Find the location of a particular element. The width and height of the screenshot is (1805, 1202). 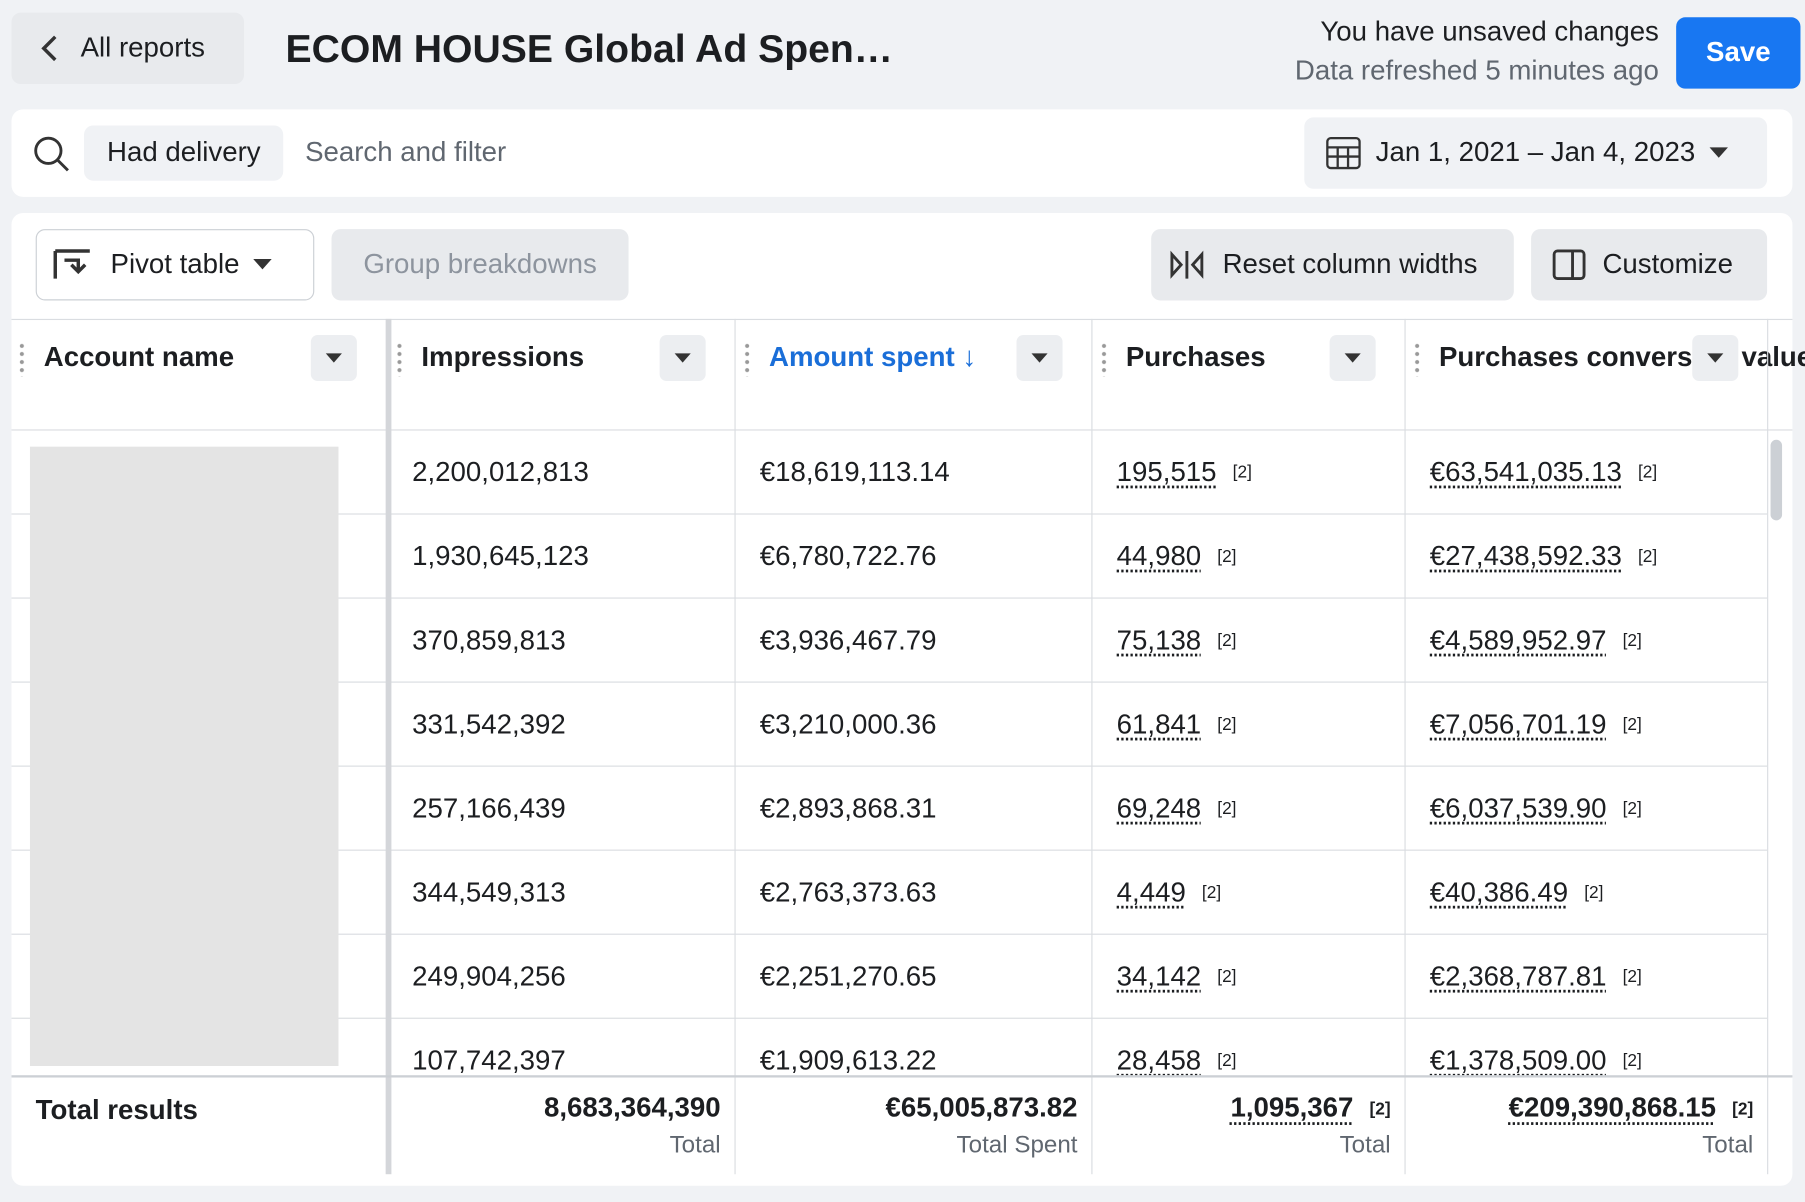

filter-chip: Had delivery is located at coordinates (184, 153).